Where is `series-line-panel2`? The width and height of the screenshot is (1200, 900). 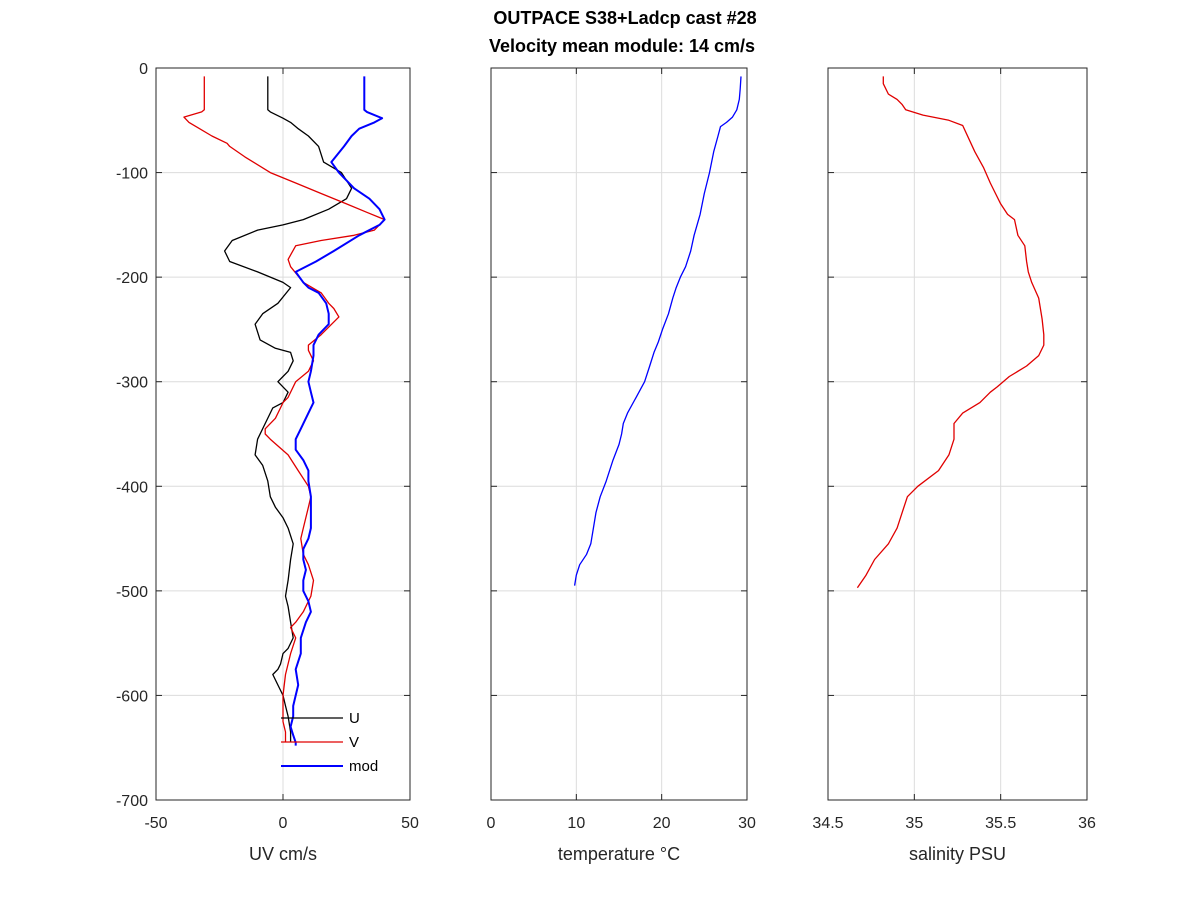 series-line-panel2 is located at coordinates (950, 332).